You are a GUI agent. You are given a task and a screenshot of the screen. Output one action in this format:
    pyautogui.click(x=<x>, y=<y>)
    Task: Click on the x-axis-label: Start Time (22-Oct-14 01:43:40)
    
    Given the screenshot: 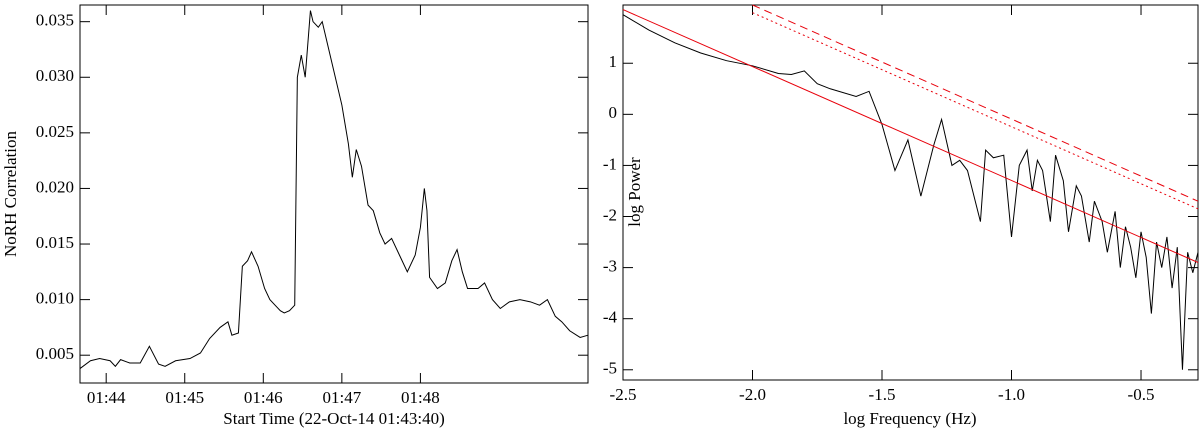 What is the action you would take?
    pyautogui.click(x=333, y=418)
    